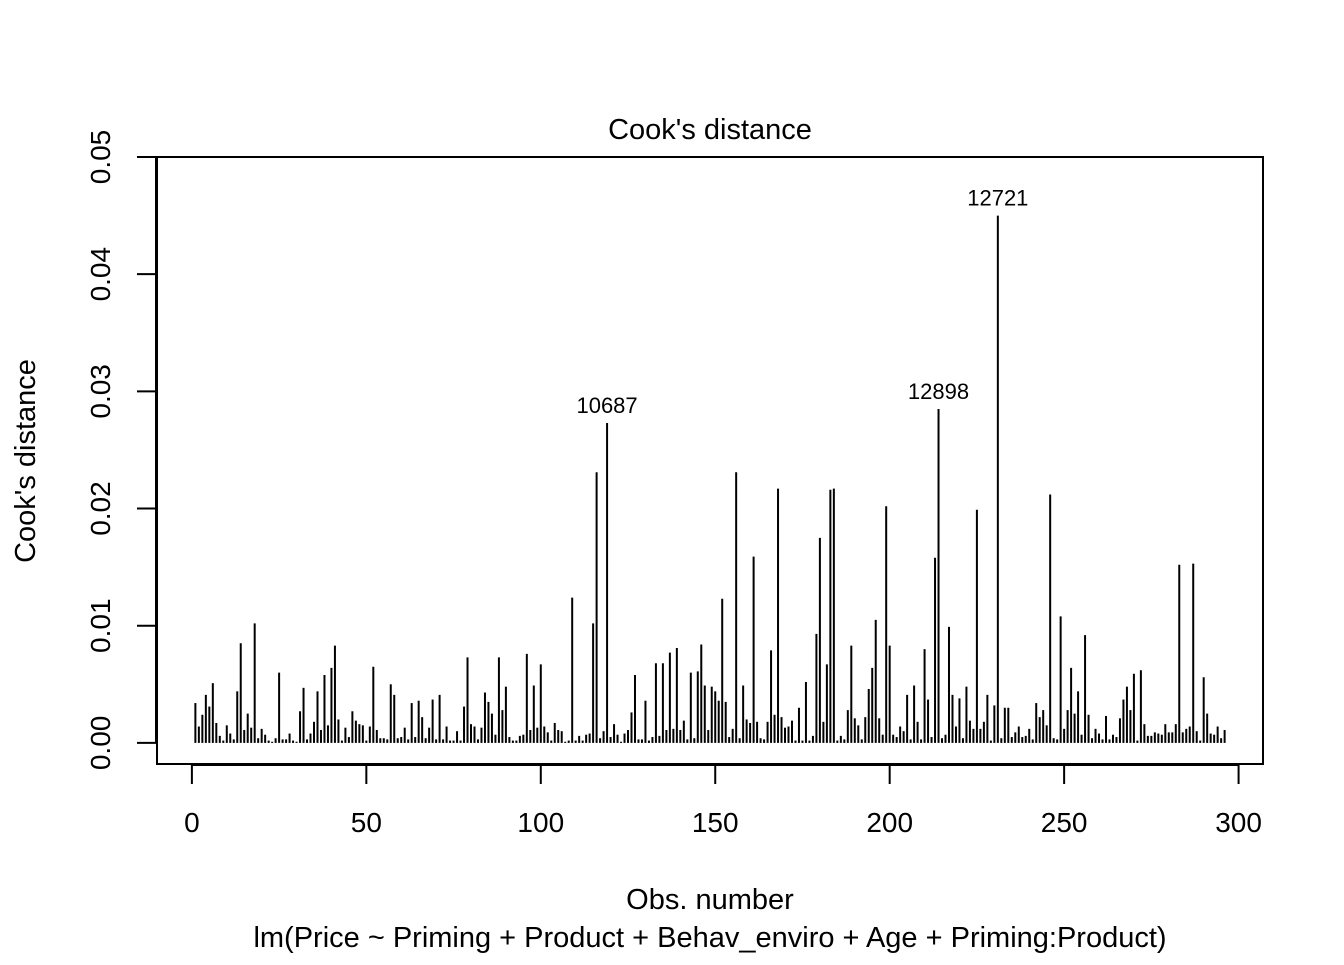 The height and width of the screenshot is (965, 1344). Describe the element at coordinates (121, 450) in the screenshot. I see `y-axis: 0.00 0.01 0.02 0.03 0.04 0.05` at that location.